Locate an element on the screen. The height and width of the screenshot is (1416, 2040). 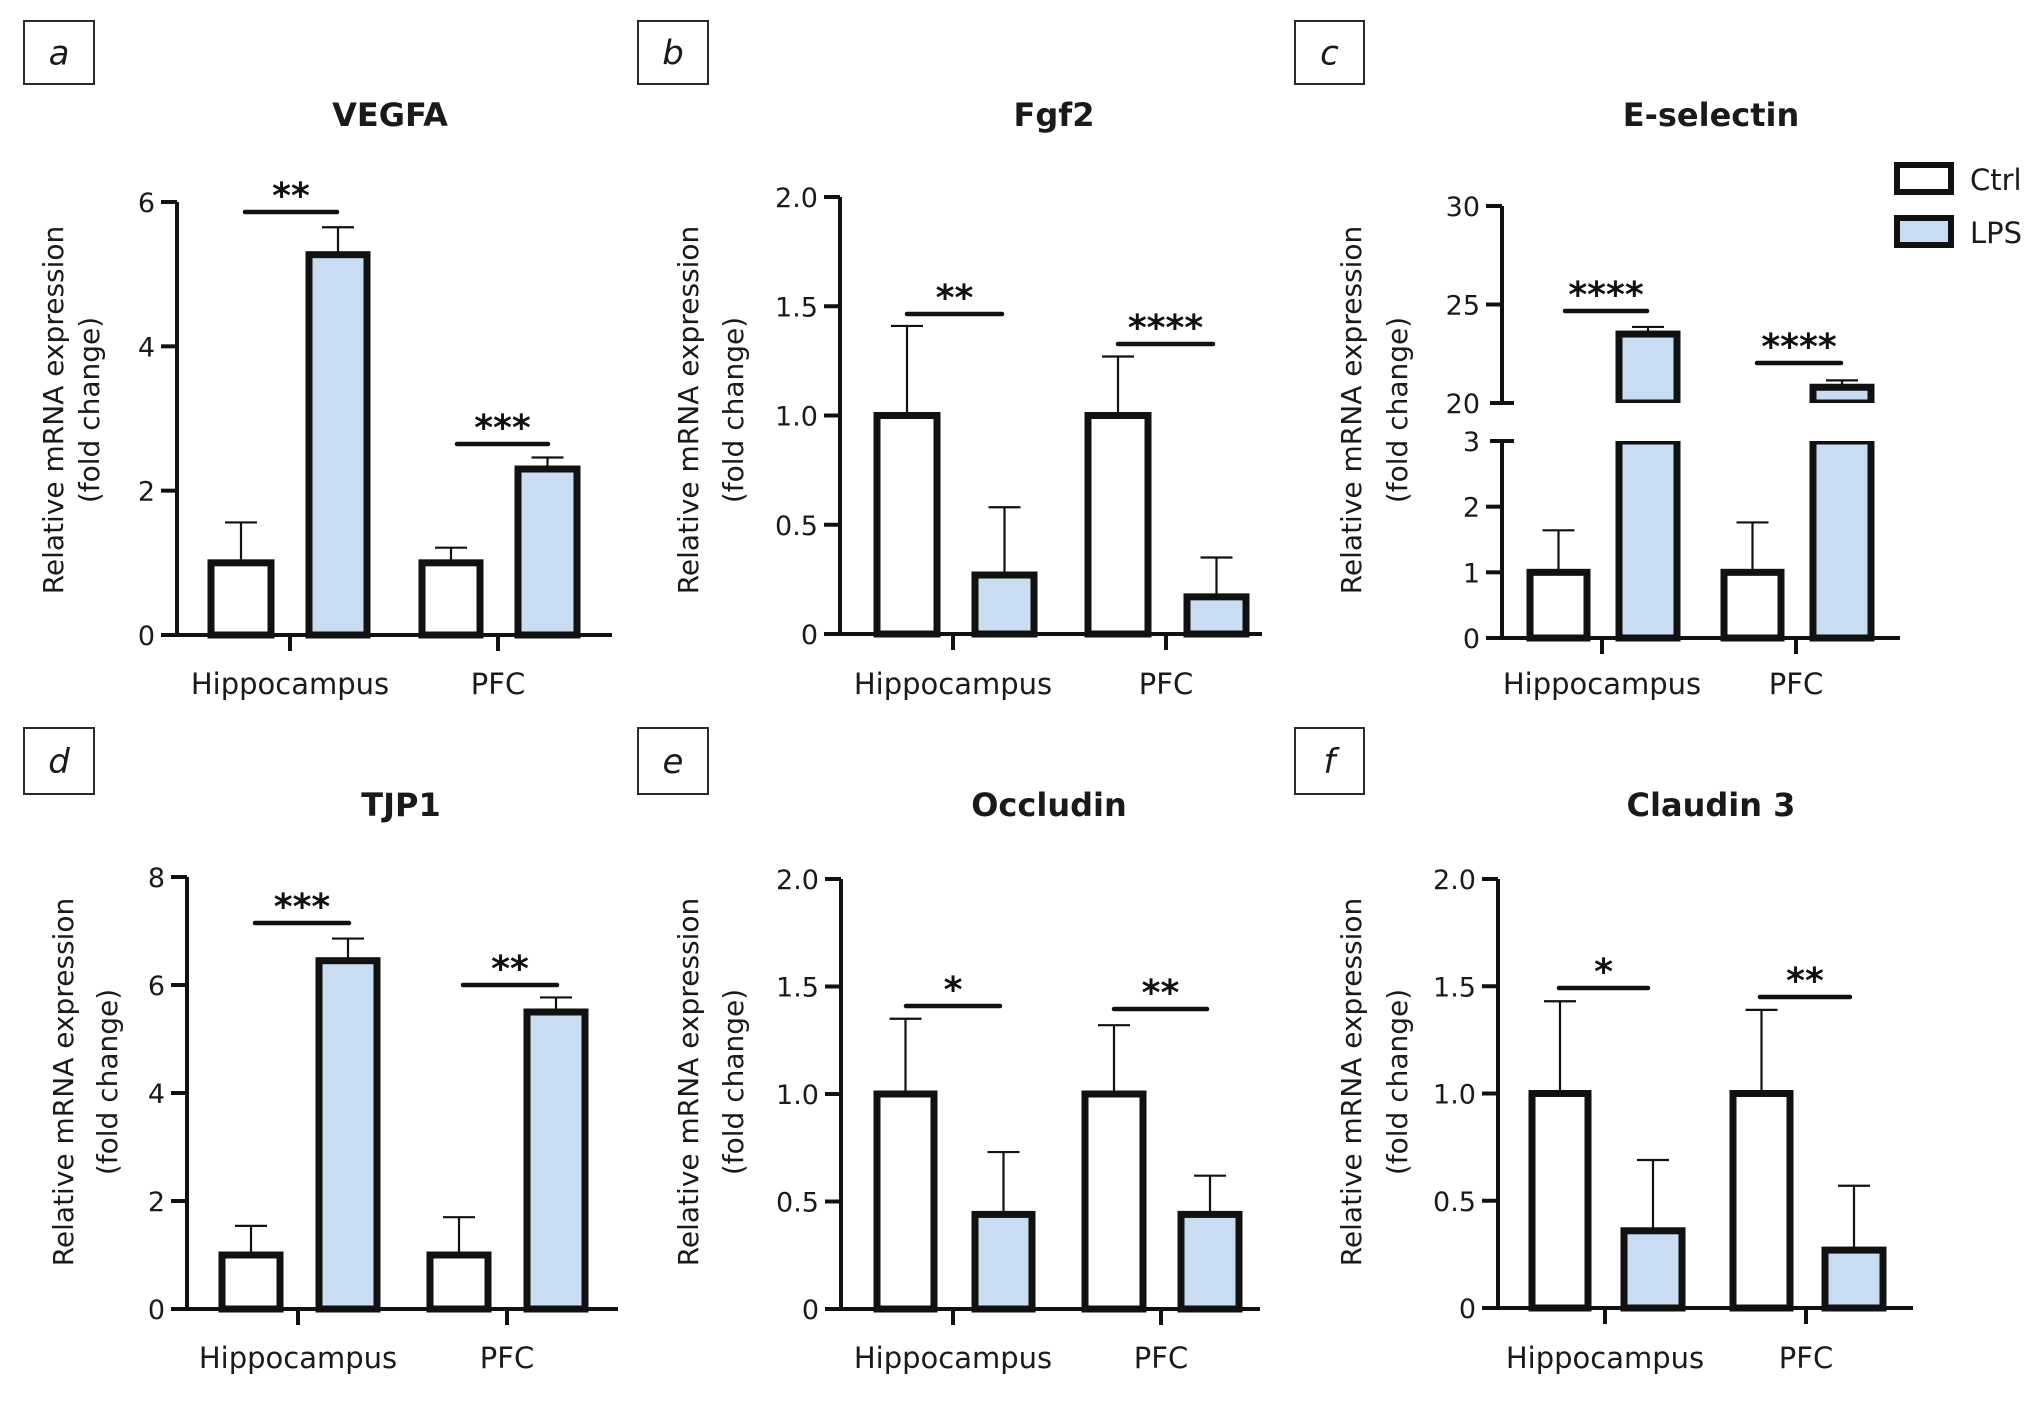
legend-swatch-ctrl is located at coordinates (1924, 178).